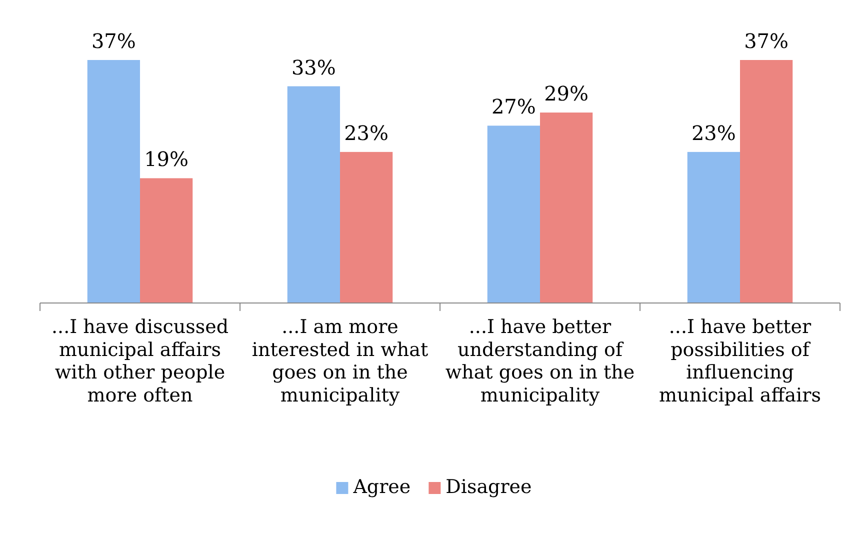  What do you see at coordinates (381, 487) in the screenshot?
I see `legend-label: Agree` at bounding box center [381, 487].